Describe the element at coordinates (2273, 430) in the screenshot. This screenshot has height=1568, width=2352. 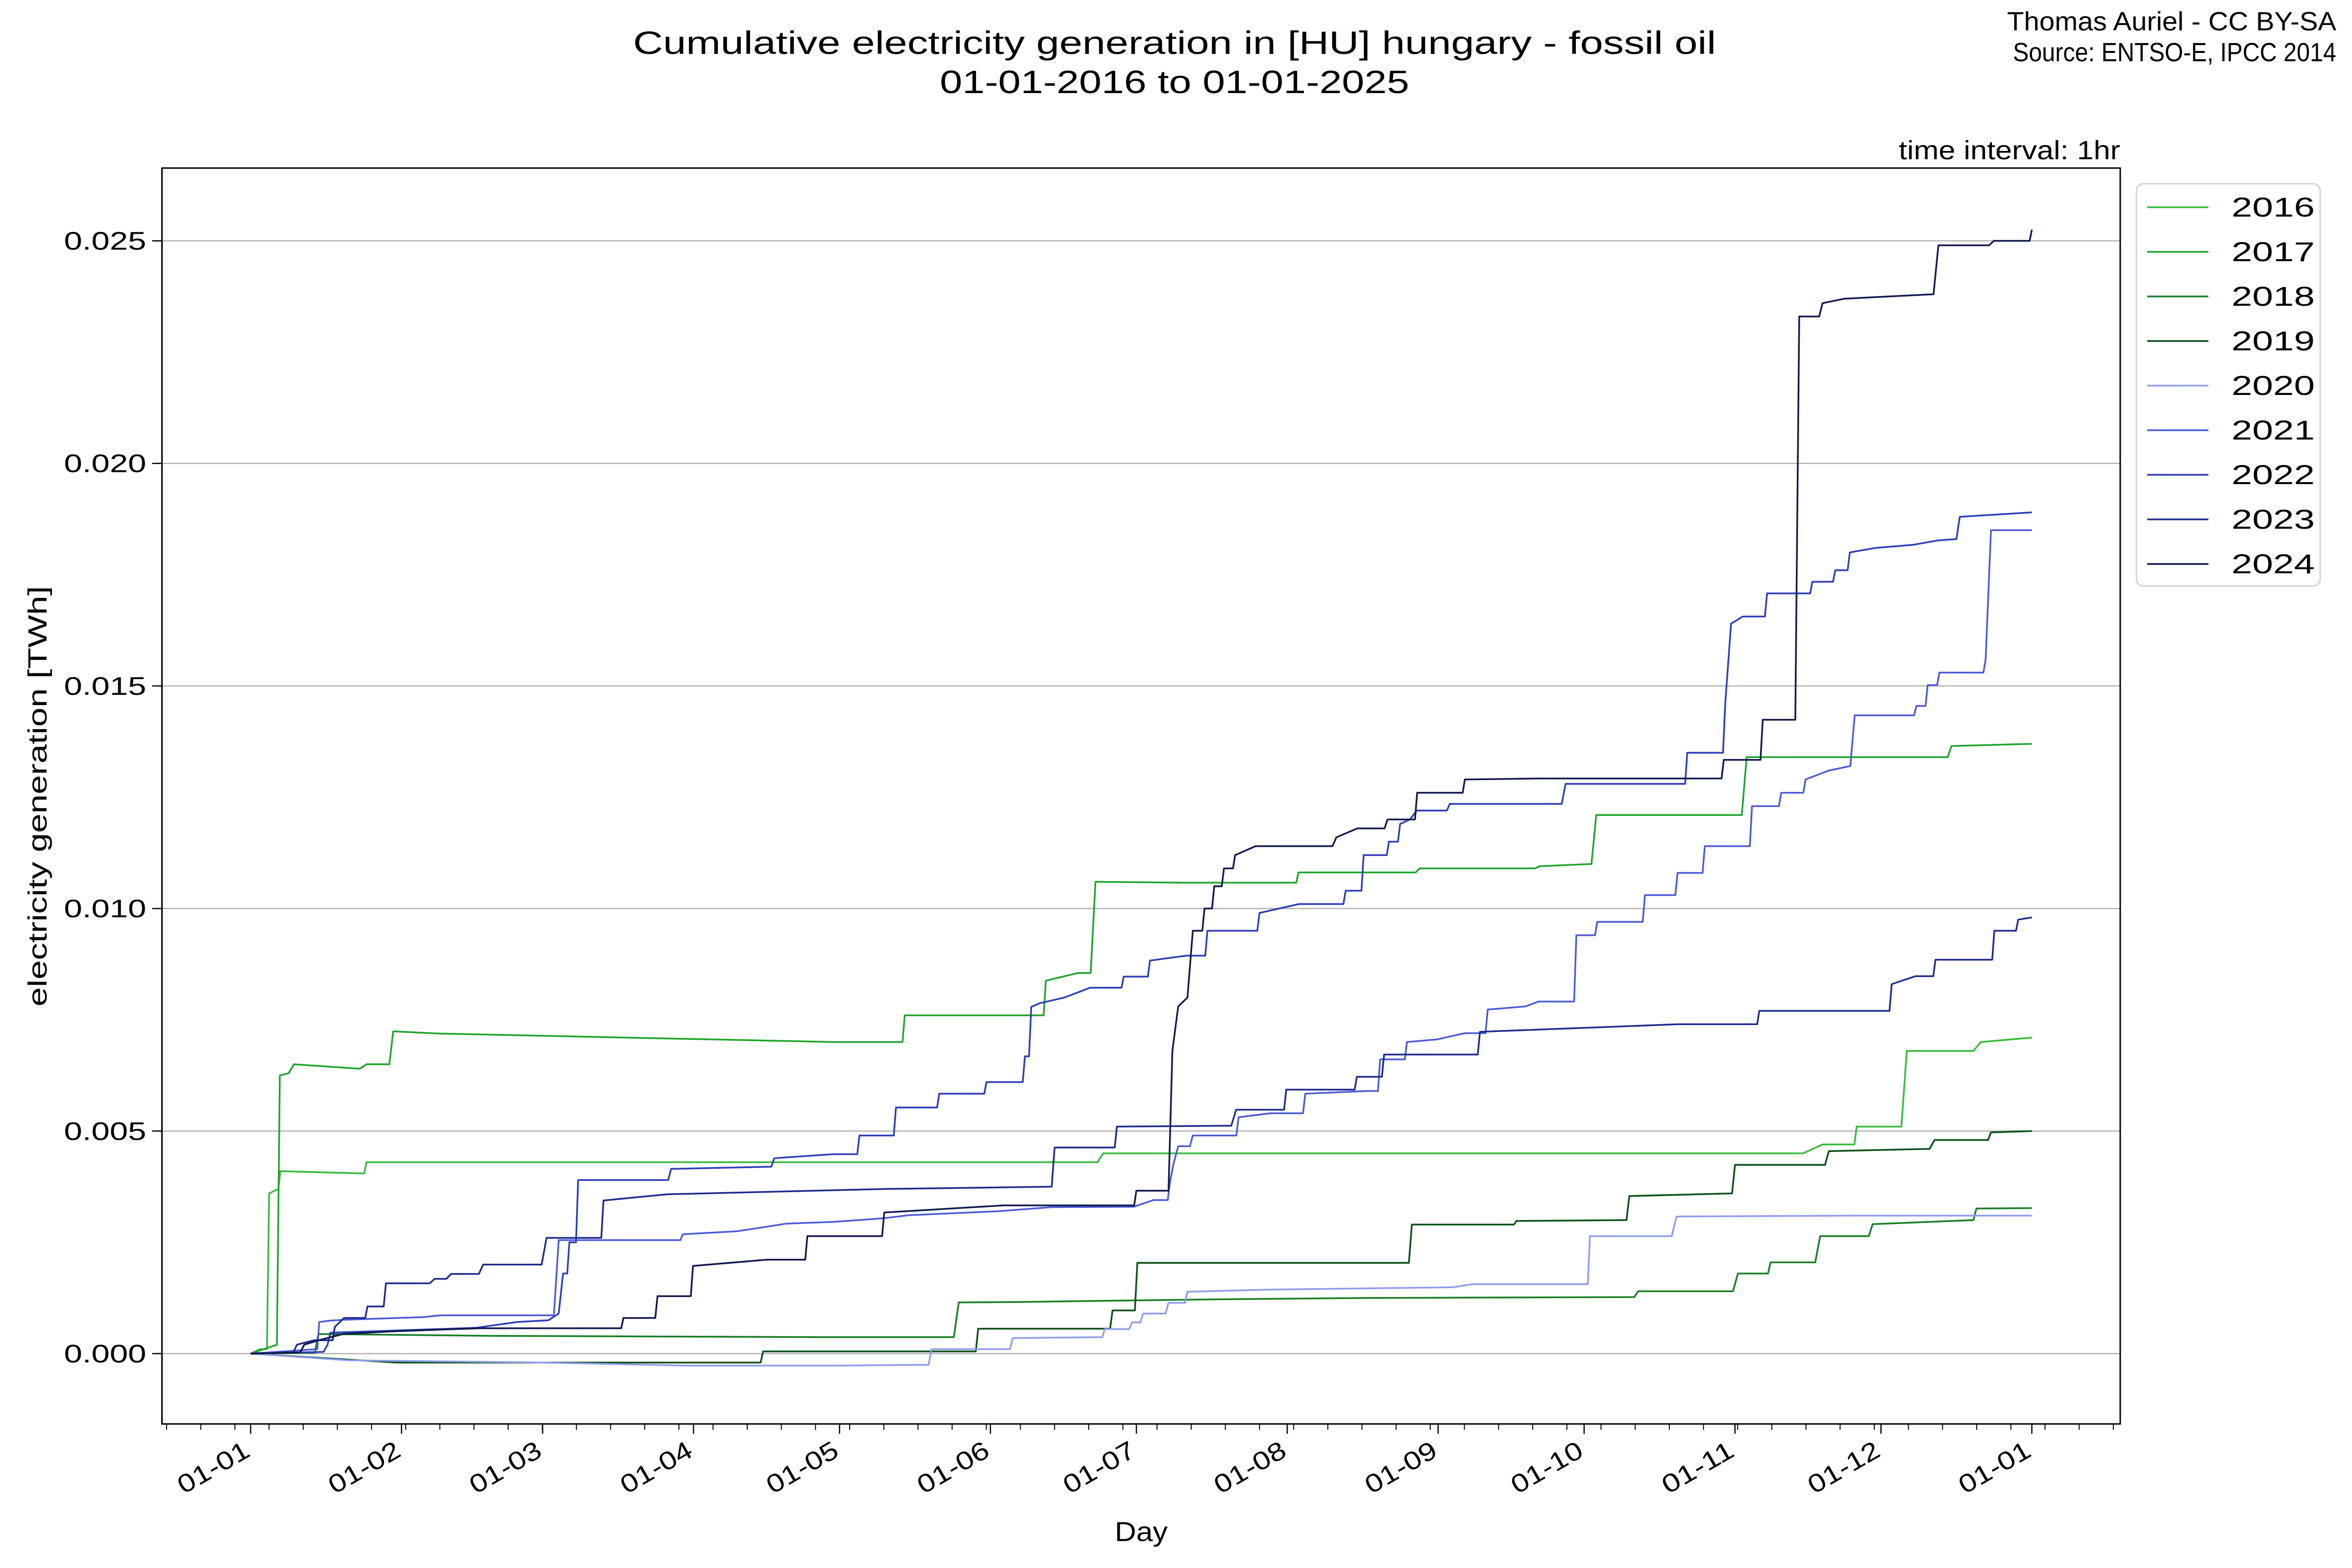
I see `svg-text: 2021` at that location.